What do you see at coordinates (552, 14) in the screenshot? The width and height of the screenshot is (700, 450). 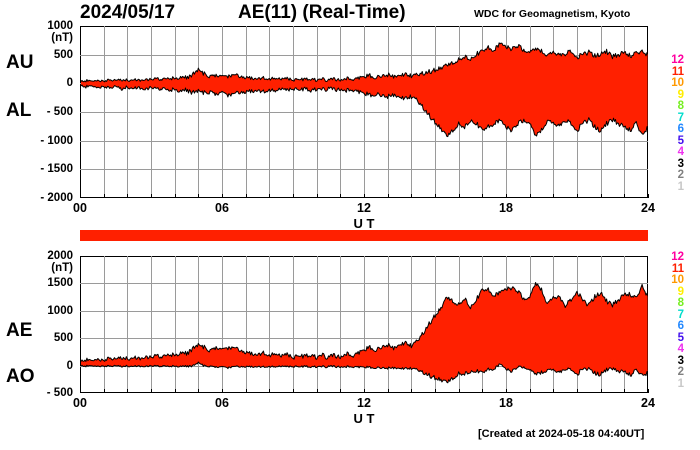 I see `header-source: WDC for Geomagnetism, Kyoto` at bounding box center [552, 14].